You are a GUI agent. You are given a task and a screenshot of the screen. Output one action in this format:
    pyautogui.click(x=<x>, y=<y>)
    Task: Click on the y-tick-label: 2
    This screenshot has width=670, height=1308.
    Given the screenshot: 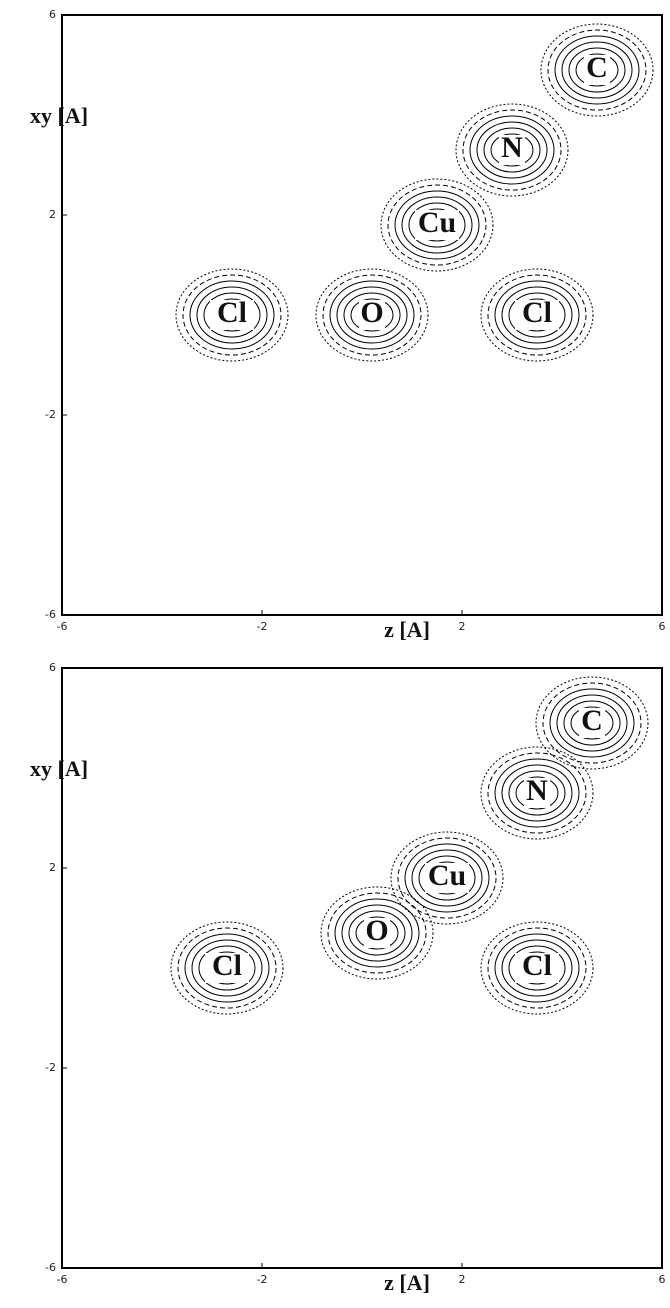 What is the action you would take?
    pyautogui.click(x=52, y=867)
    